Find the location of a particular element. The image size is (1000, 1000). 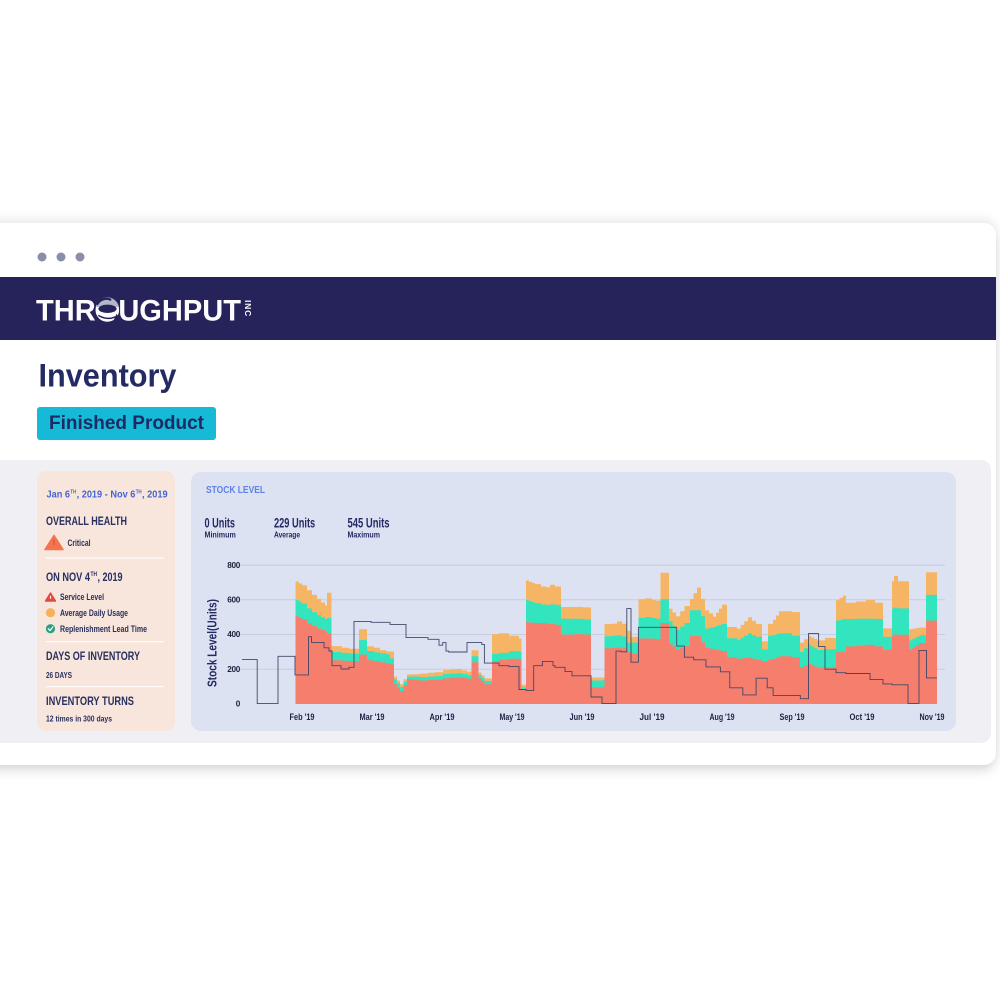

svg-text: Minimum is located at coordinates (220, 535).